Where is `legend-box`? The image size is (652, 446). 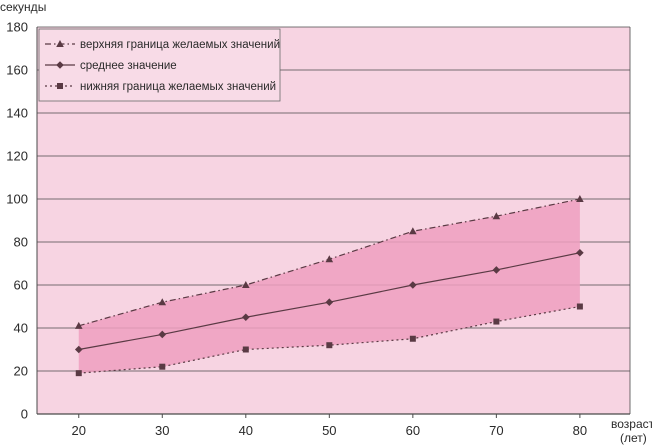
legend-box is located at coordinates (159, 65).